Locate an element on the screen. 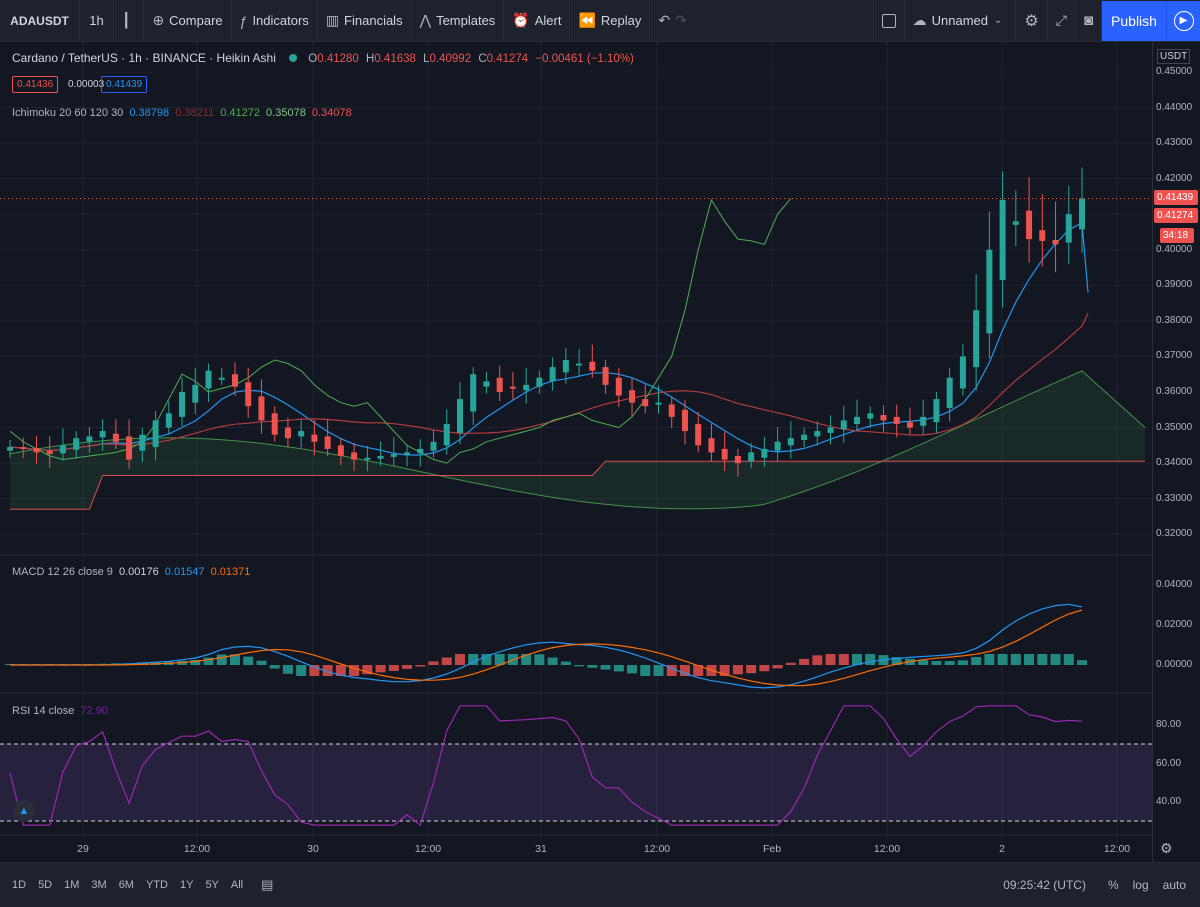 The height and width of the screenshot is (907, 1200). compare-button: ⊕ Compare is located at coordinates (188, 21).